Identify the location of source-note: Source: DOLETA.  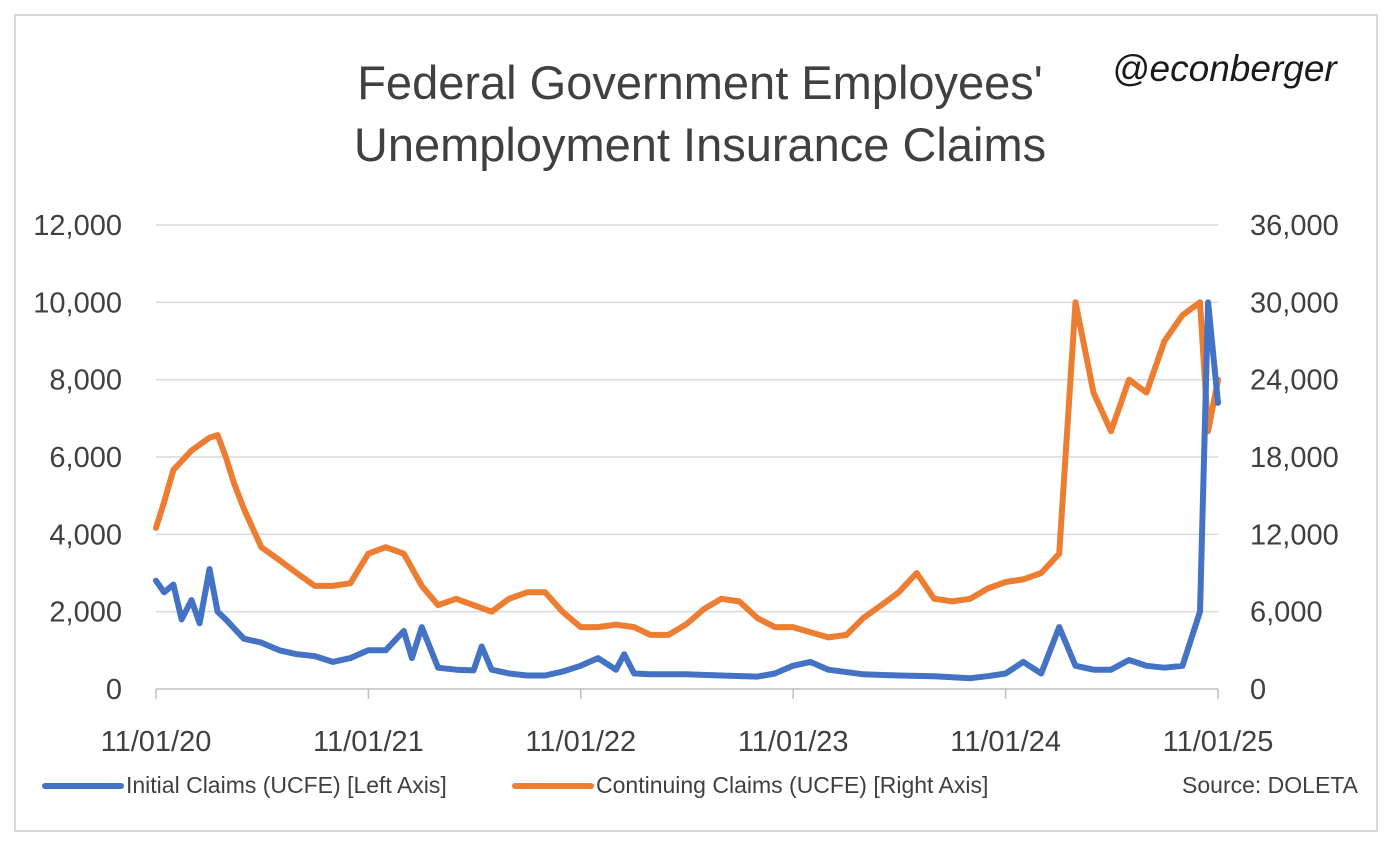
(1270, 785).